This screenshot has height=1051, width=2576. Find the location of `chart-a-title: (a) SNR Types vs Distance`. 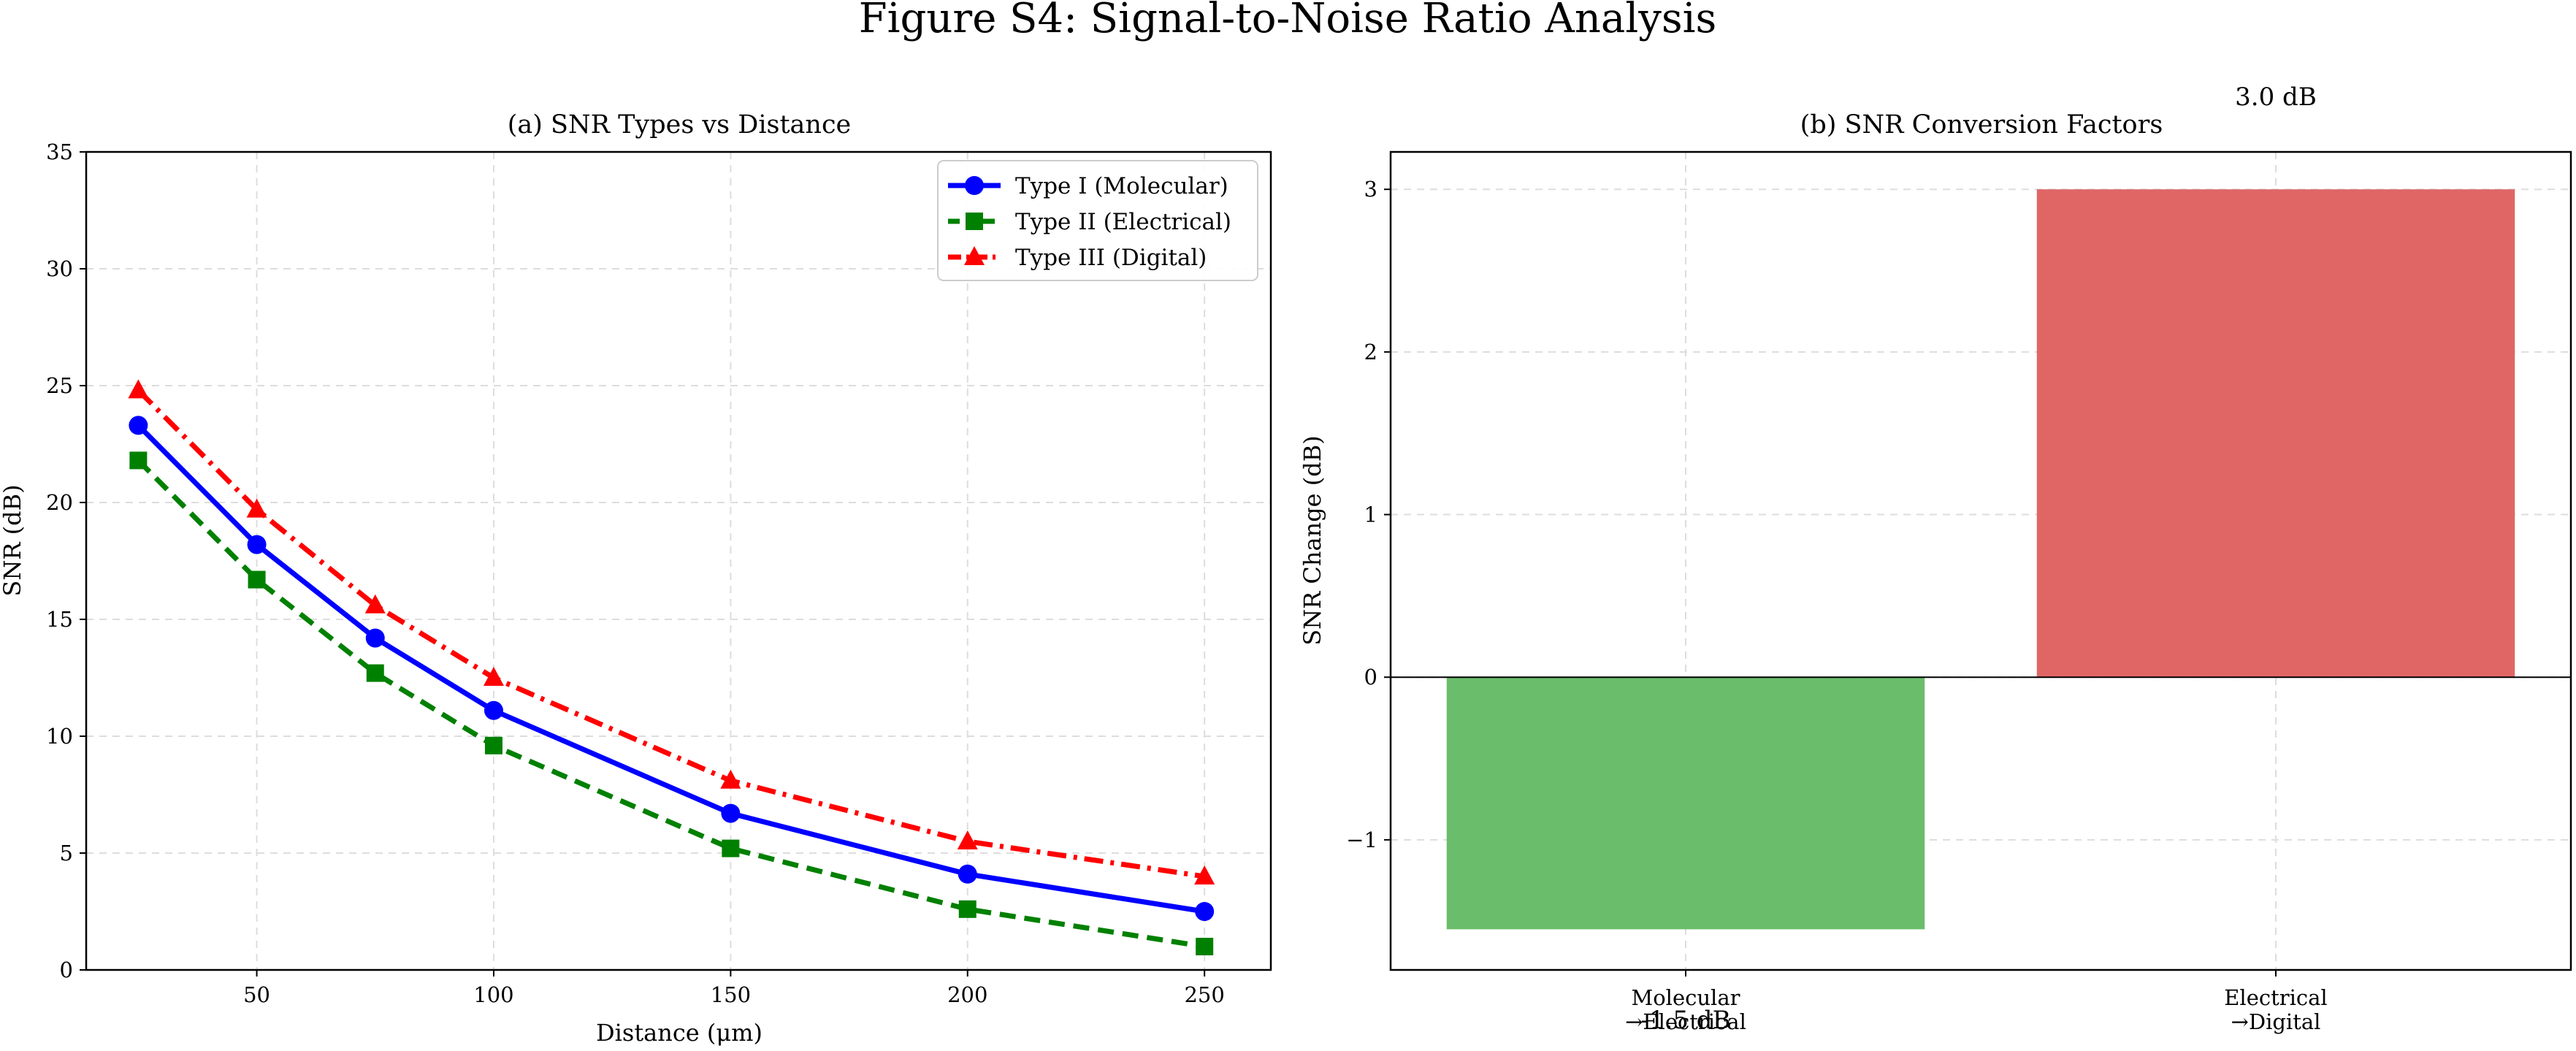

chart-a-title: (a) SNR Types vs Distance is located at coordinates (680, 125).